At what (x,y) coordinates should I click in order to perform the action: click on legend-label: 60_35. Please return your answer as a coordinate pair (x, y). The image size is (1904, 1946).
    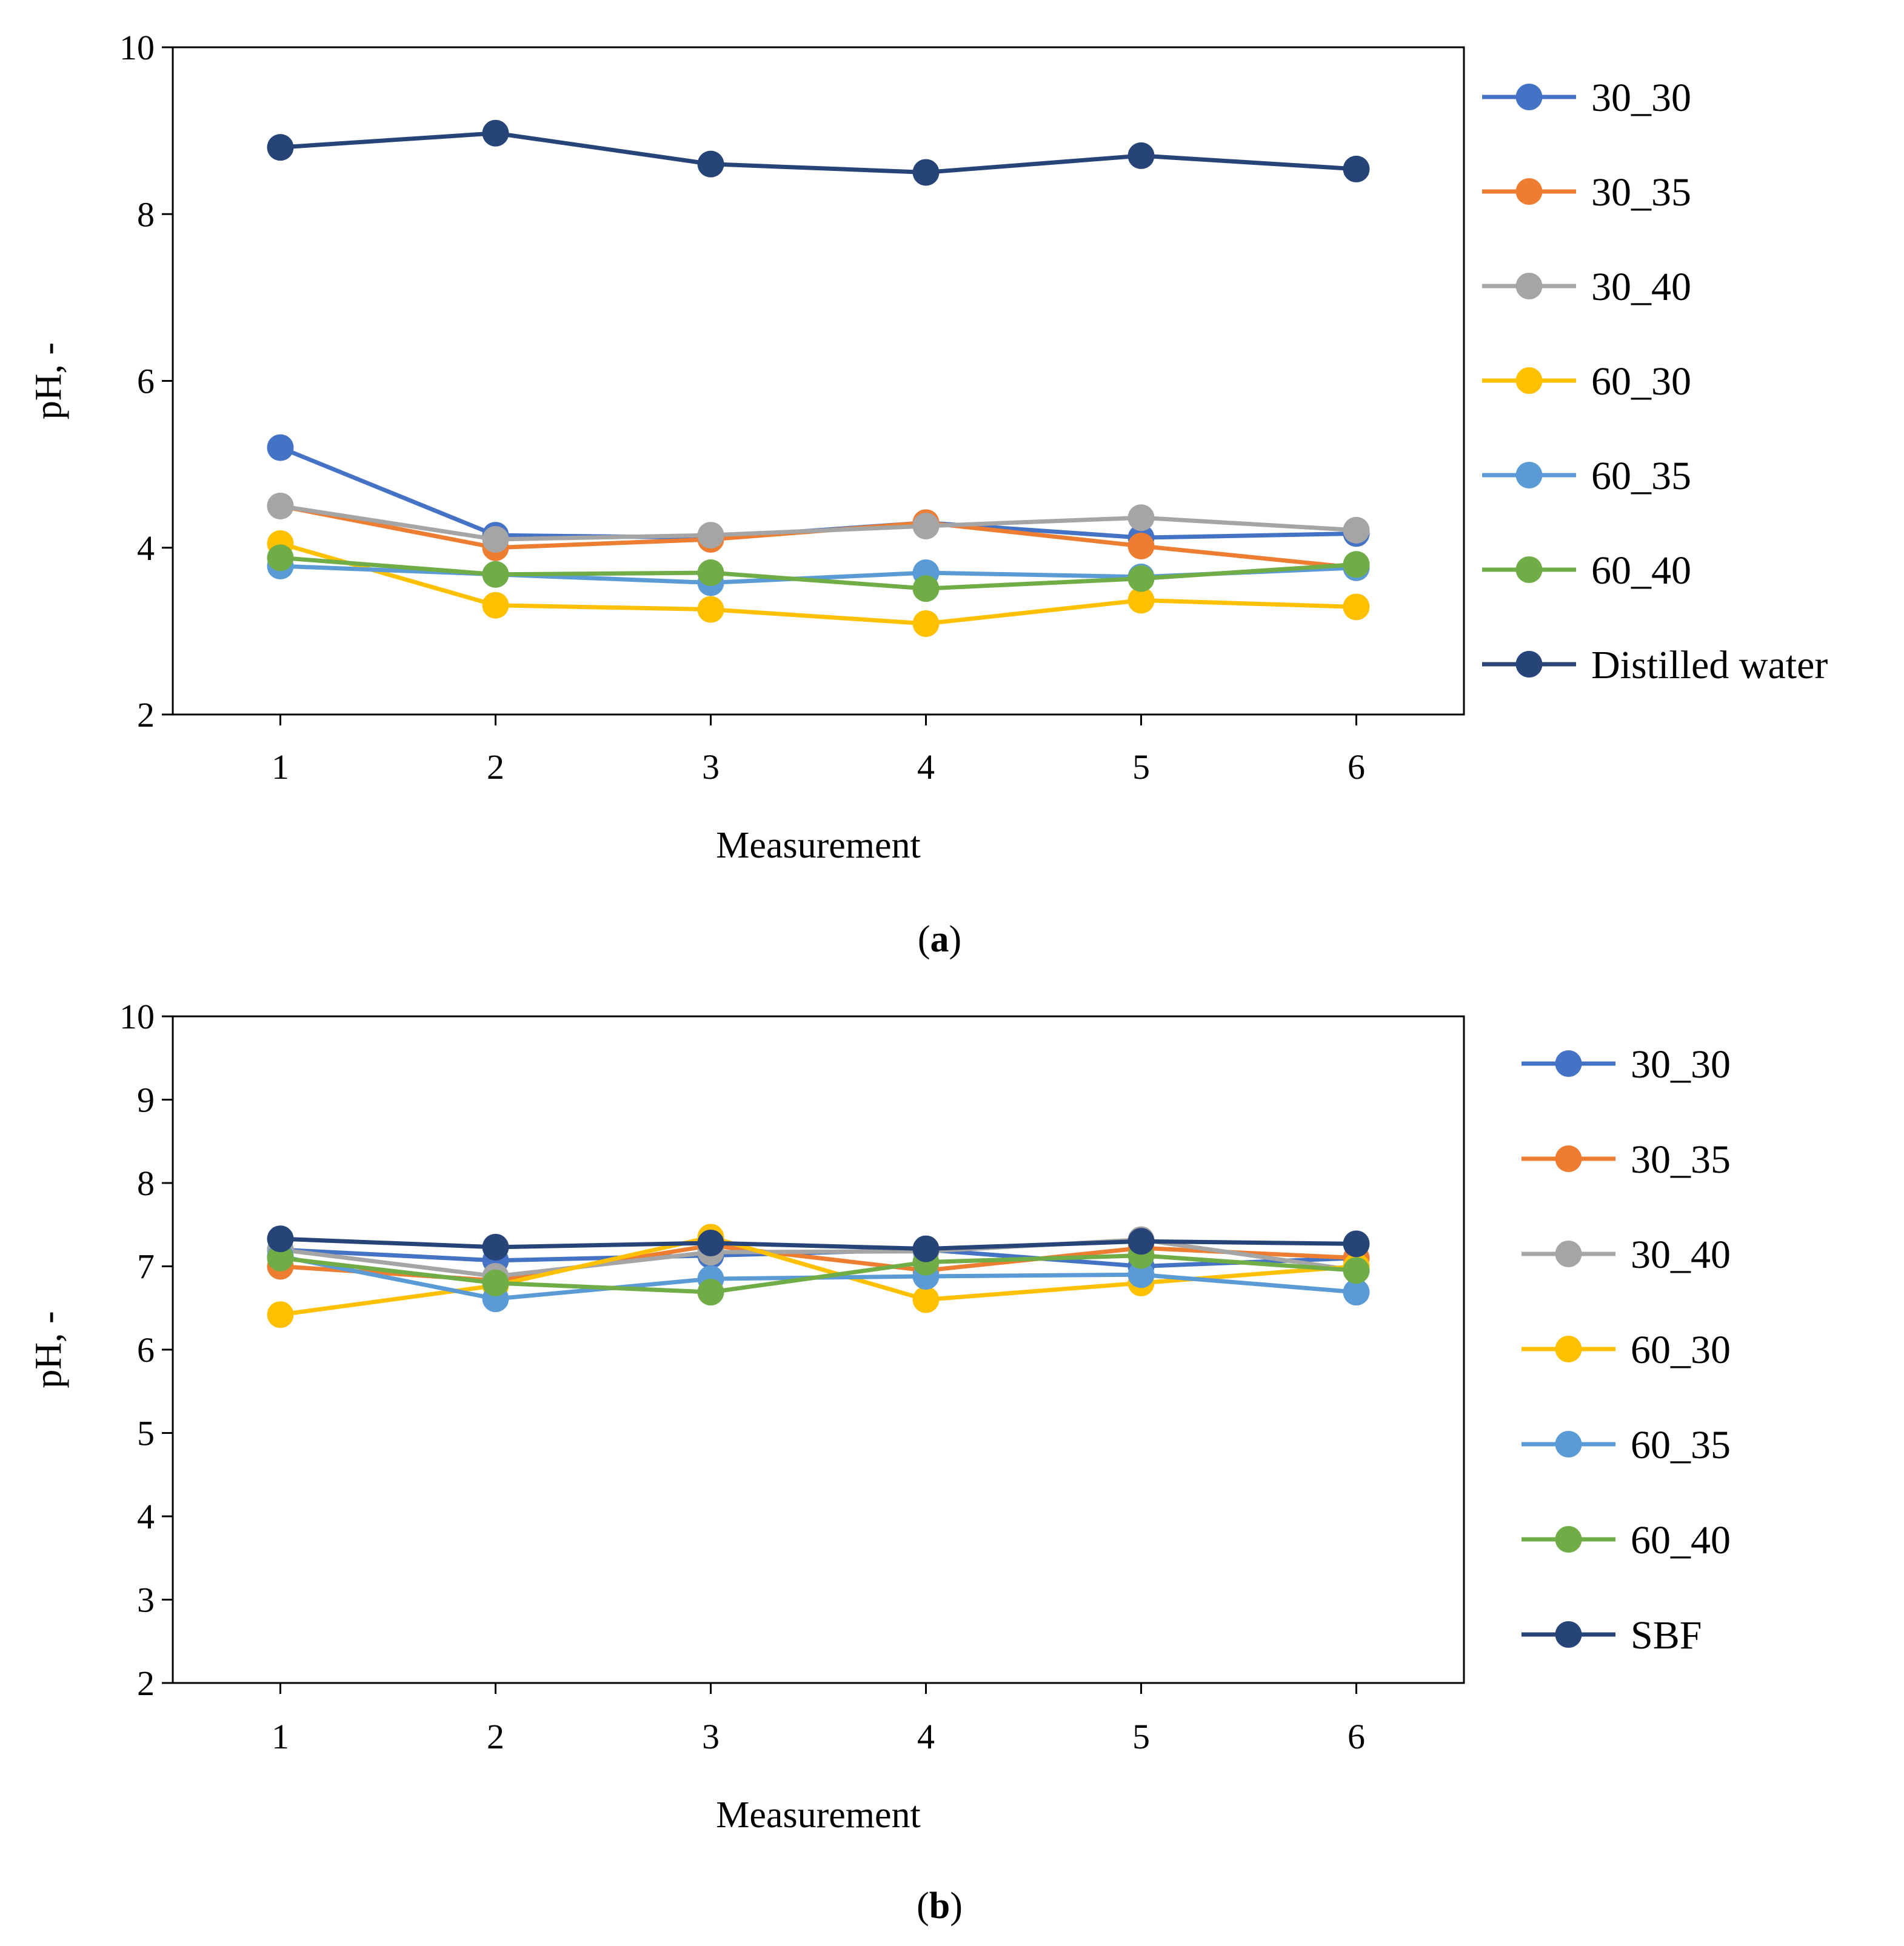
    Looking at the image, I should click on (1641, 476).